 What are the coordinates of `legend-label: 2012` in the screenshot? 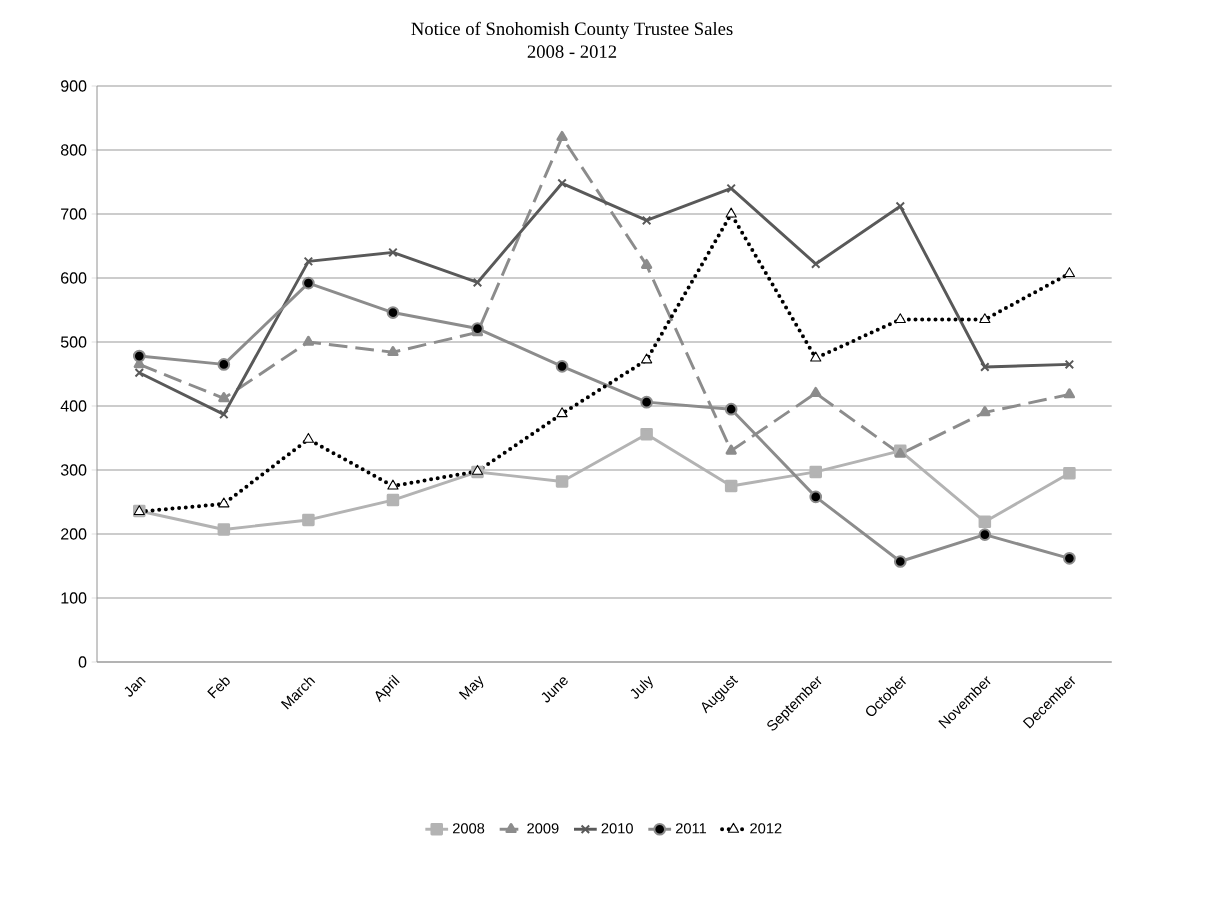 It's located at (766, 828).